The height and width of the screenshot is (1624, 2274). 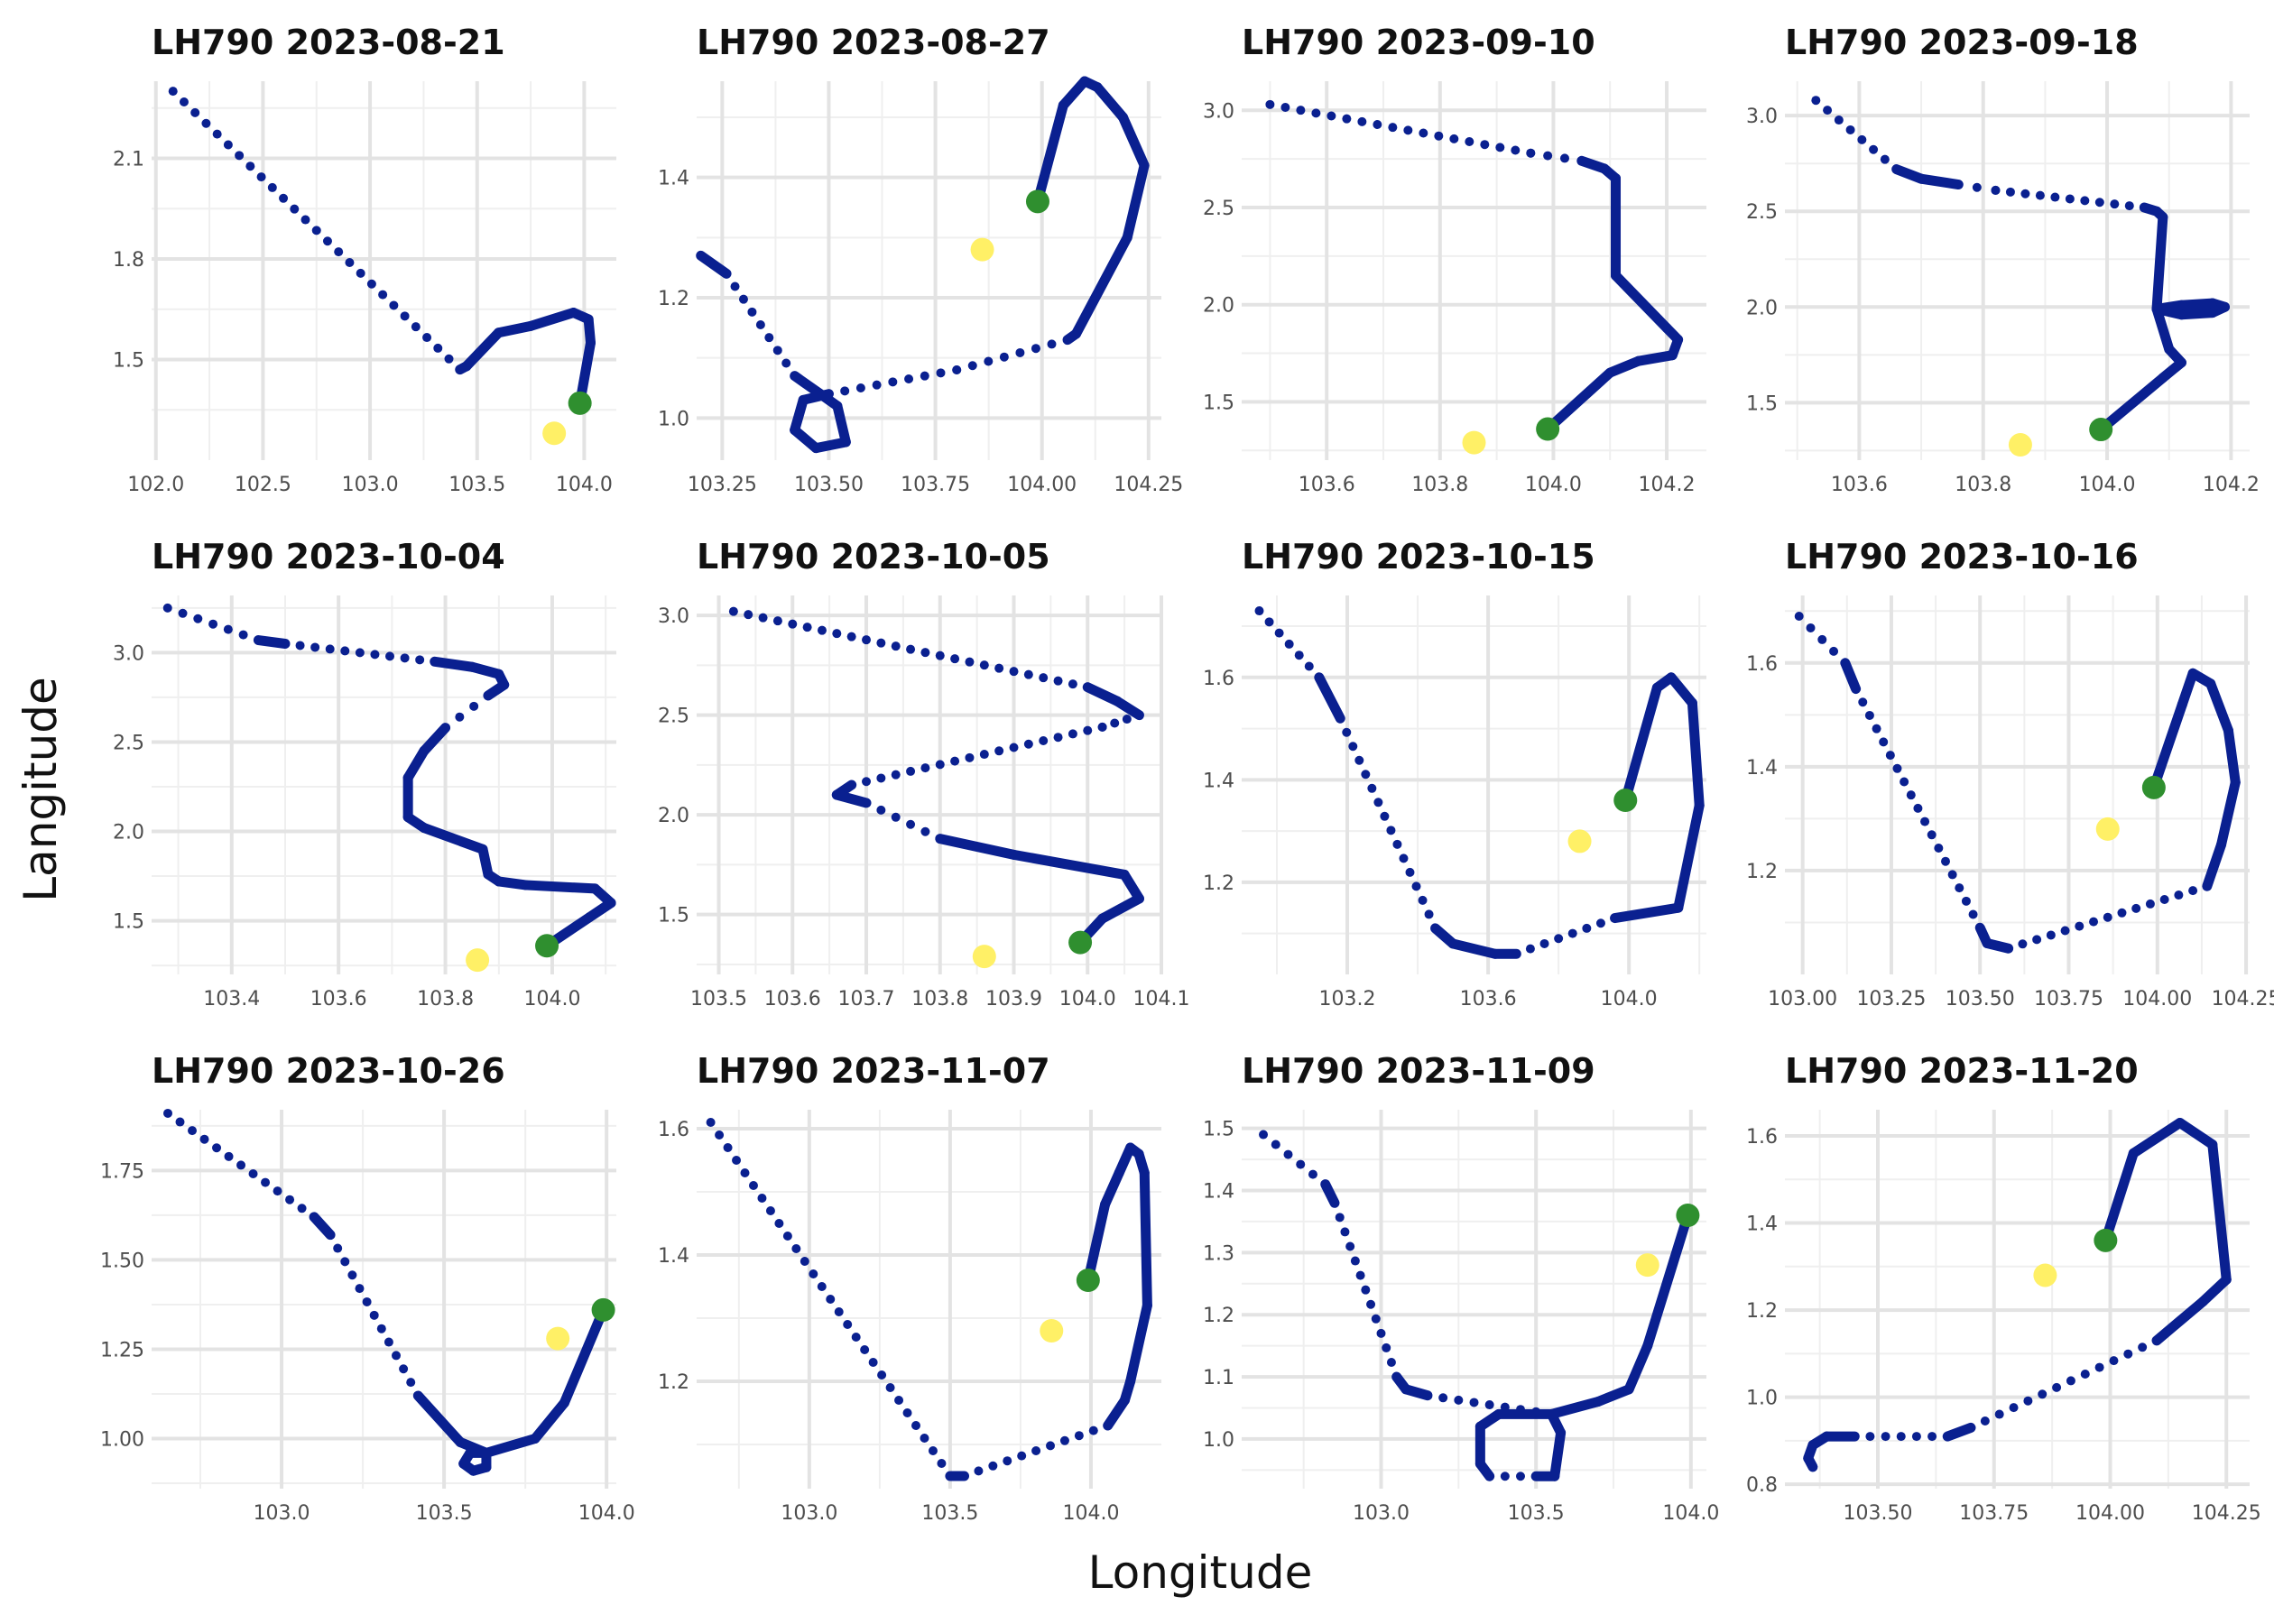 I want to click on x-tick-label: 103.9, so click(x=1014, y=999).